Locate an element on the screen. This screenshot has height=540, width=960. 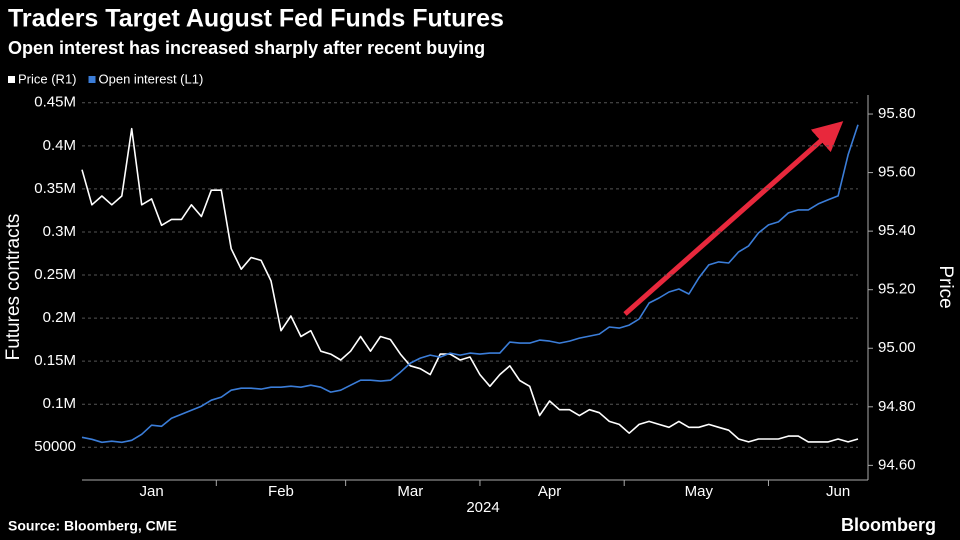
y-tick-label: 50000 is located at coordinates (55, 446).